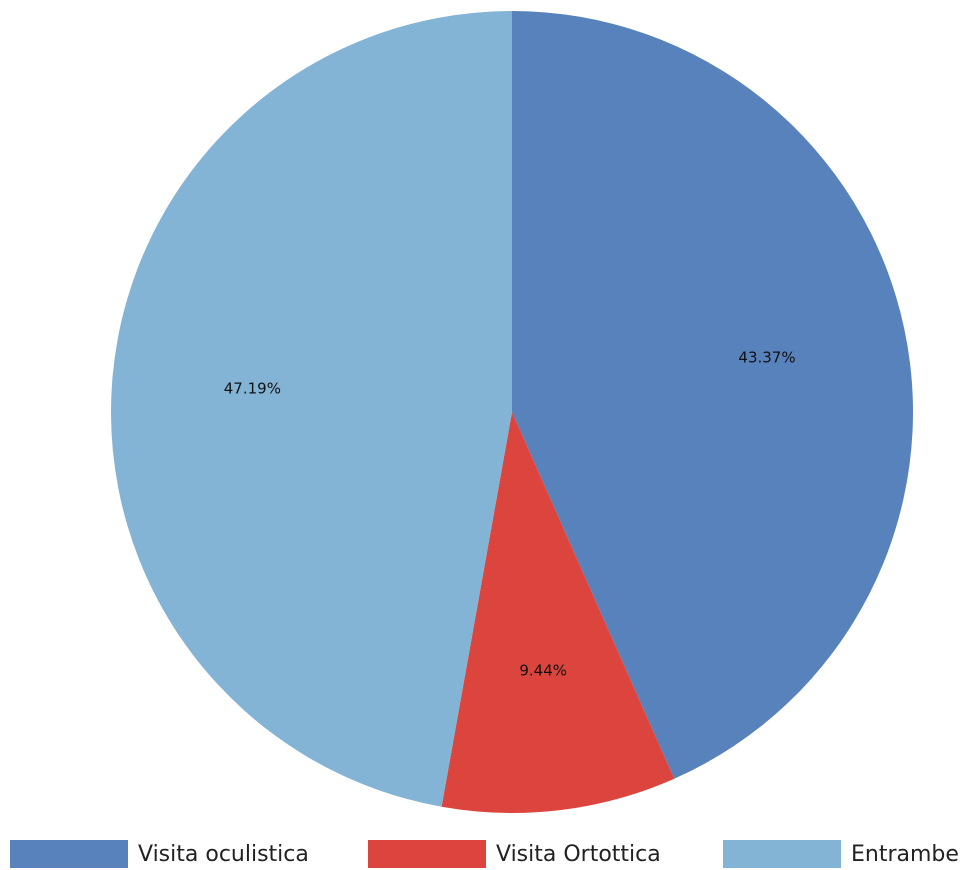 The width and height of the screenshot is (965, 870). I want to click on legend-swatch-visita-oculistica, so click(69, 854).